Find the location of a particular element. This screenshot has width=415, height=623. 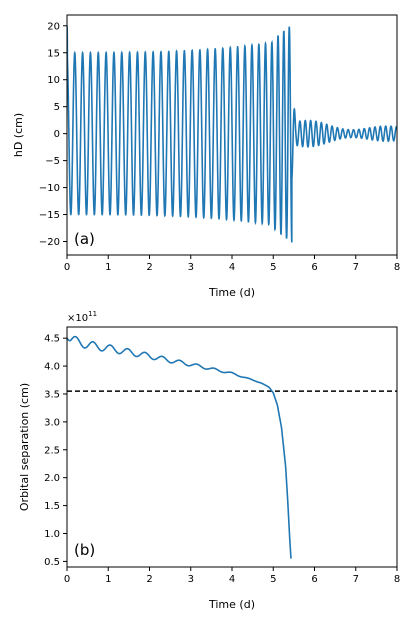

panel-b-y-tick-label: 1.0 is located at coordinates (52, 534).